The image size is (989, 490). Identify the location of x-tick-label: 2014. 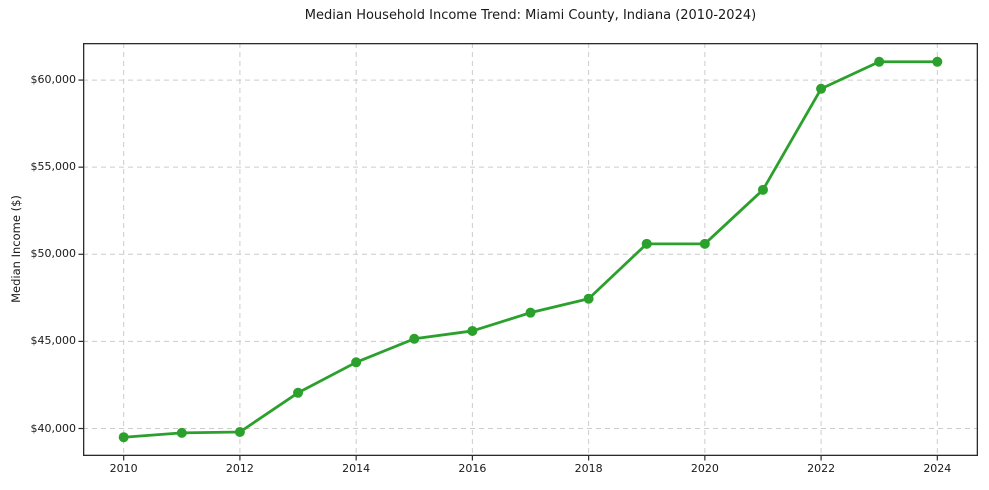
(356, 468).